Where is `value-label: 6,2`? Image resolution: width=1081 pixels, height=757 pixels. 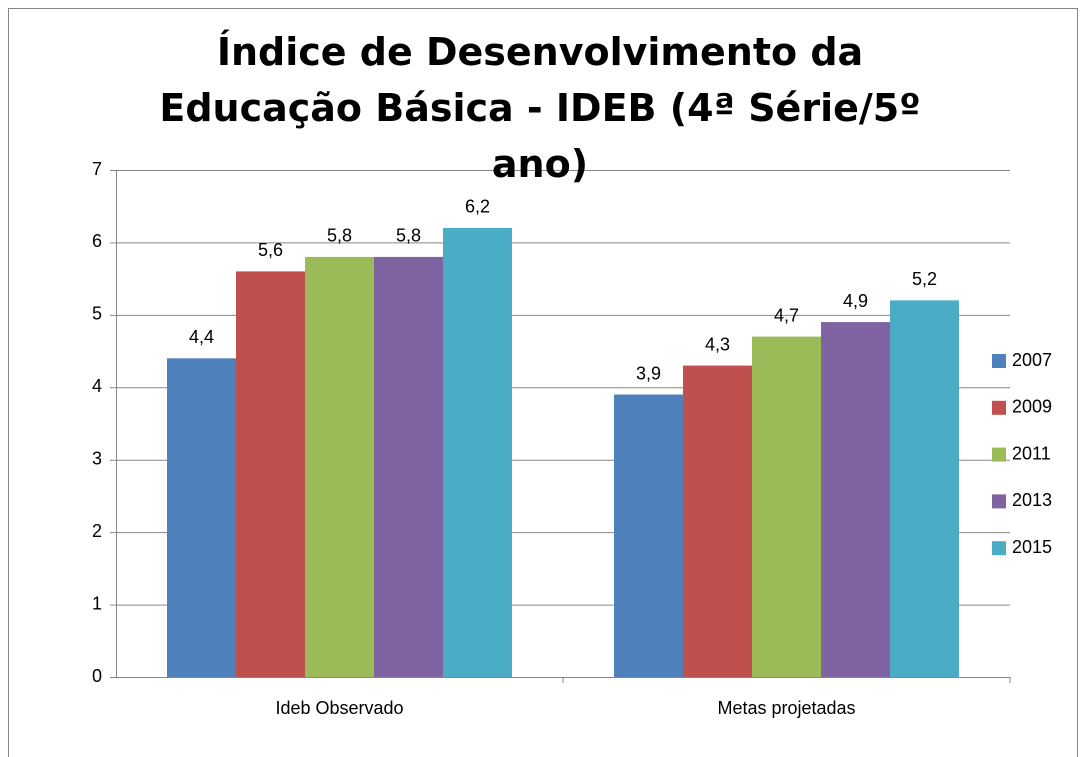
value-label: 6,2 is located at coordinates (477, 207).